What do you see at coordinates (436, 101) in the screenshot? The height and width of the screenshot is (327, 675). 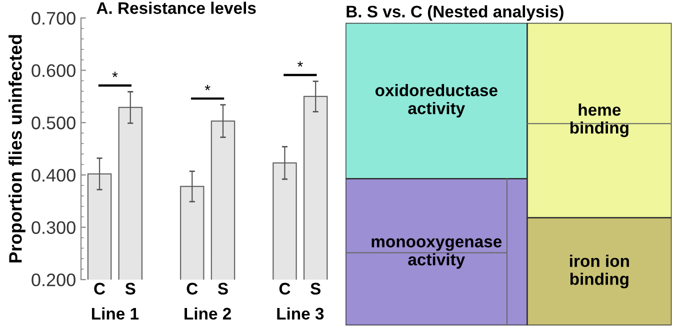 I see `category-label: oxidoreductase activity` at bounding box center [436, 101].